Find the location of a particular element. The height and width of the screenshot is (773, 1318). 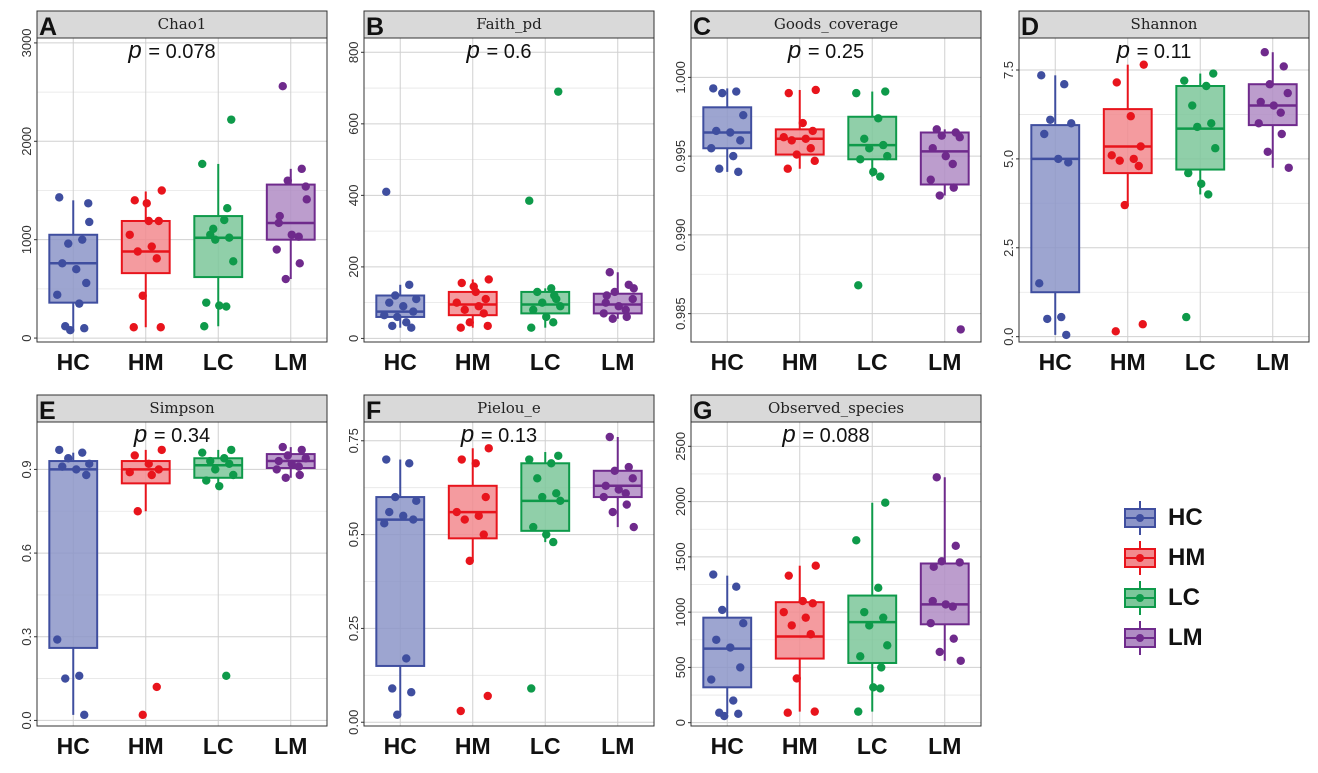

points-hm is located at coordinates (145, 259).